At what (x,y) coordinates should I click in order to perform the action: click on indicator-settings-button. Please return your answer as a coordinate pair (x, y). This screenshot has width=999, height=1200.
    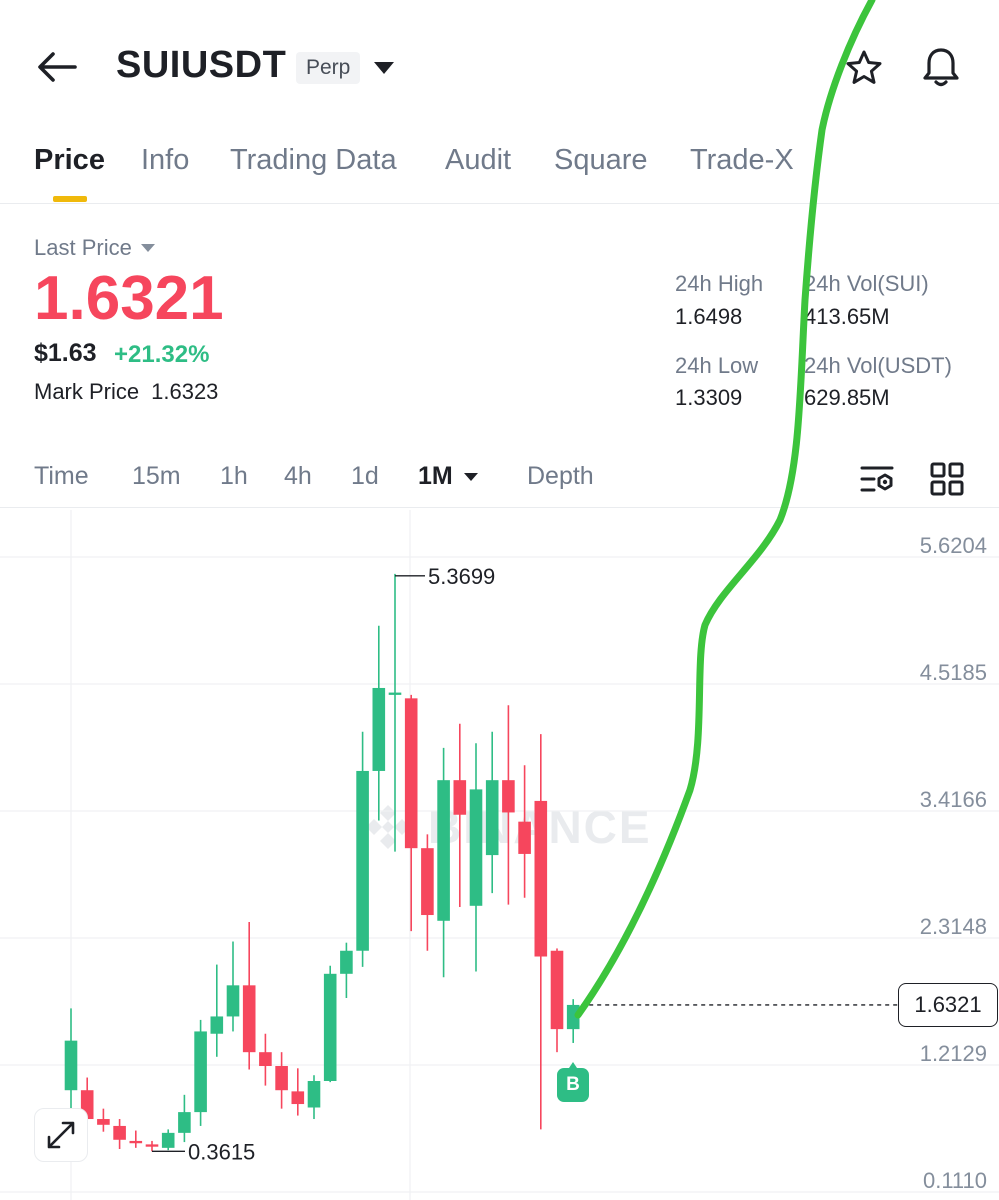
    Looking at the image, I should click on (877, 479).